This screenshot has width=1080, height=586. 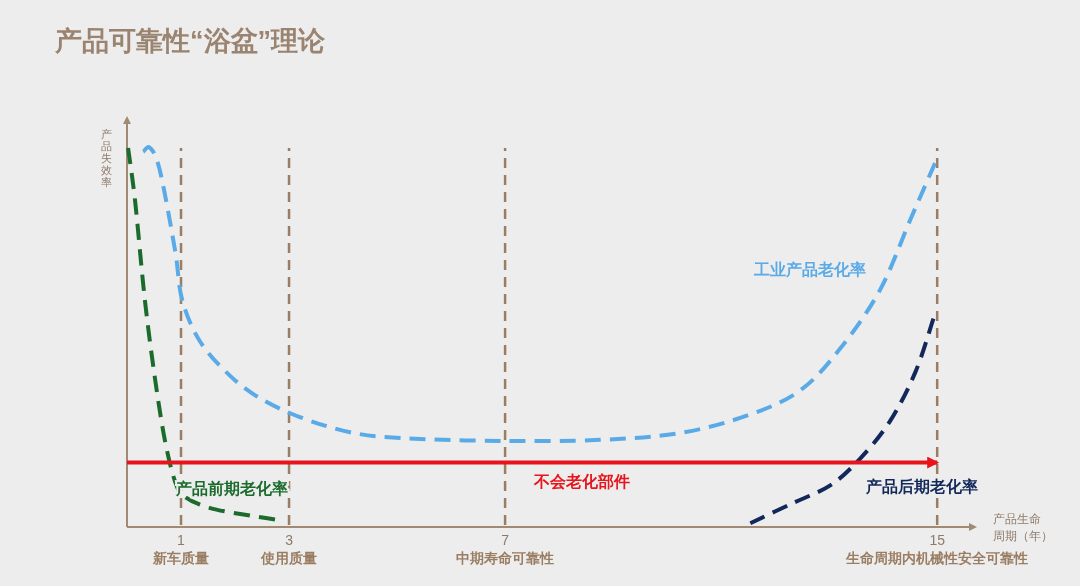 I want to click on x-tick-label: 1, so click(x=181, y=540).